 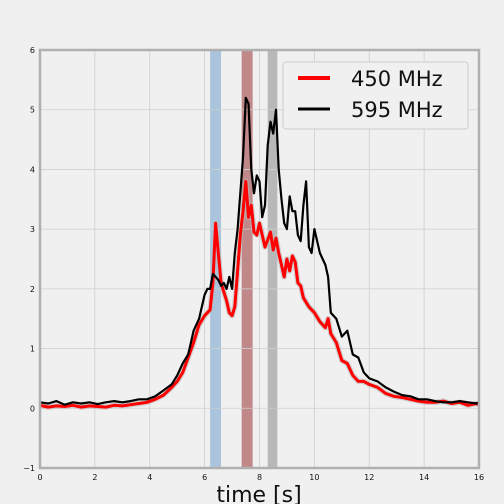 I want to click on y-tick-label: 1, so click(x=32, y=349).